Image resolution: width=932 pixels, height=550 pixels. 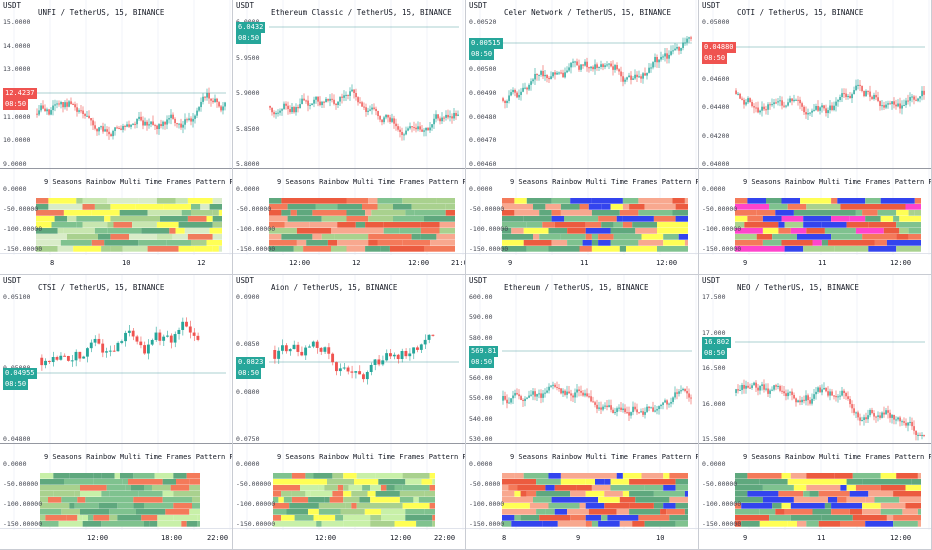 What do you see at coordinates (101, 12) in the screenshot?
I see `symbol-title: UNFI / TetherUS, 15, BINANCE` at bounding box center [101, 12].